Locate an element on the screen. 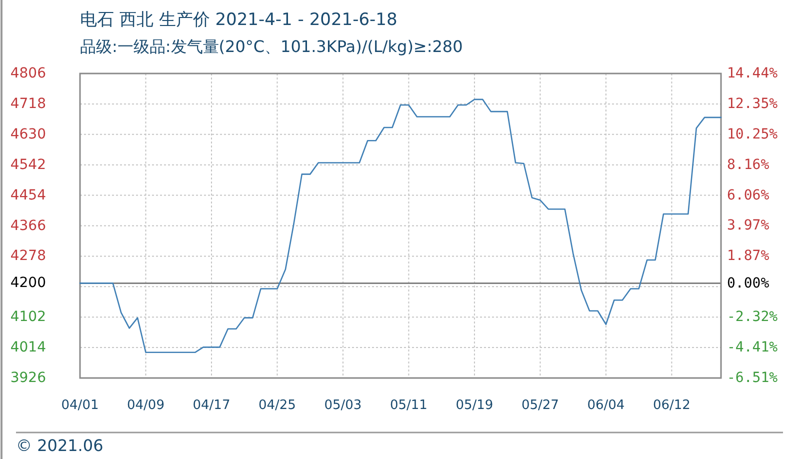  y2tick: 14.44% is located at coordinates (752, 74).